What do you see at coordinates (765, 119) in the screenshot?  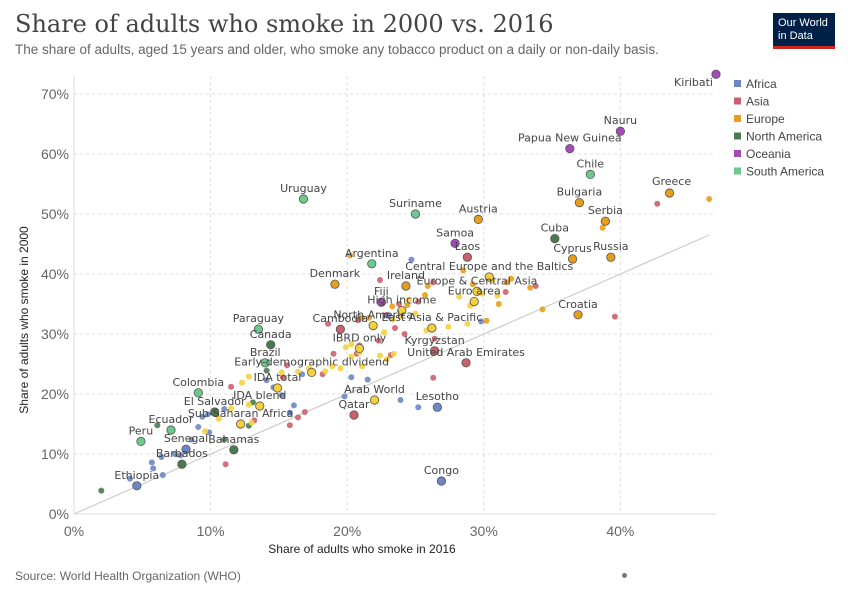 I see `legend-label: Europe` at bounding box center [765, 119].